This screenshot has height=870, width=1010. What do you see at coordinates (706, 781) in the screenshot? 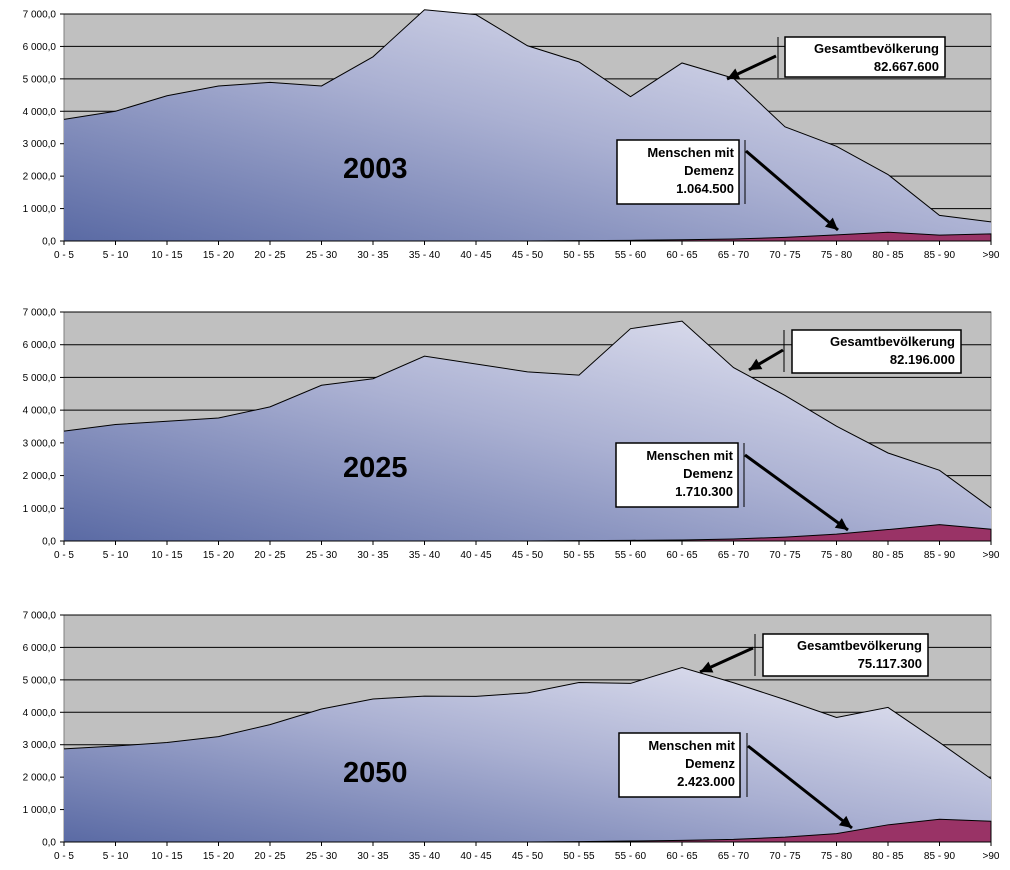
I see `callout-dementia-total: 2.423.000` at bounding box center [706, 781].